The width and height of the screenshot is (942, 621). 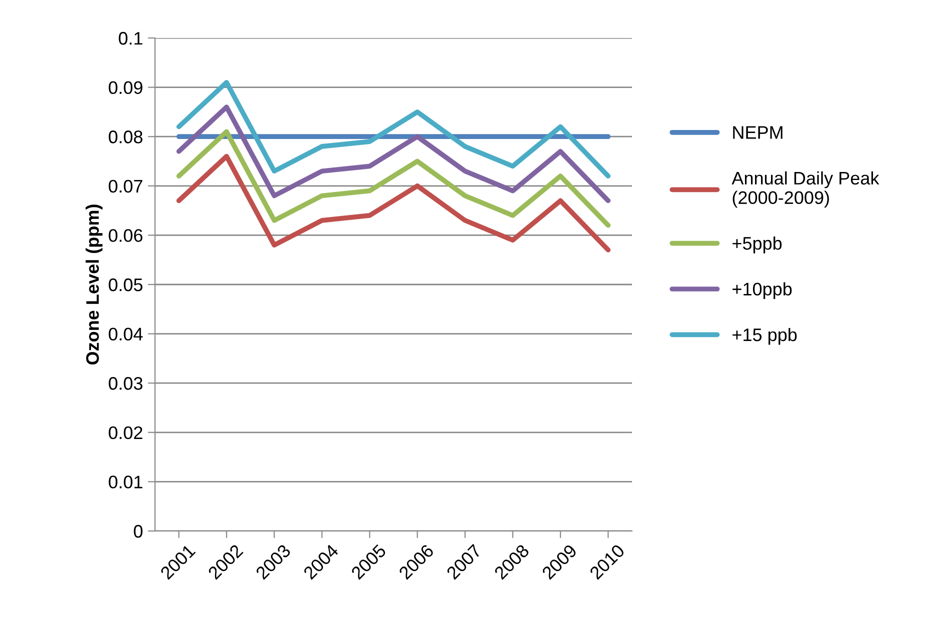 What do you see at coordinates (125, 186) in the screenshot?
I see `y-tick-label: 0.07` at bounding box center [125, 186].